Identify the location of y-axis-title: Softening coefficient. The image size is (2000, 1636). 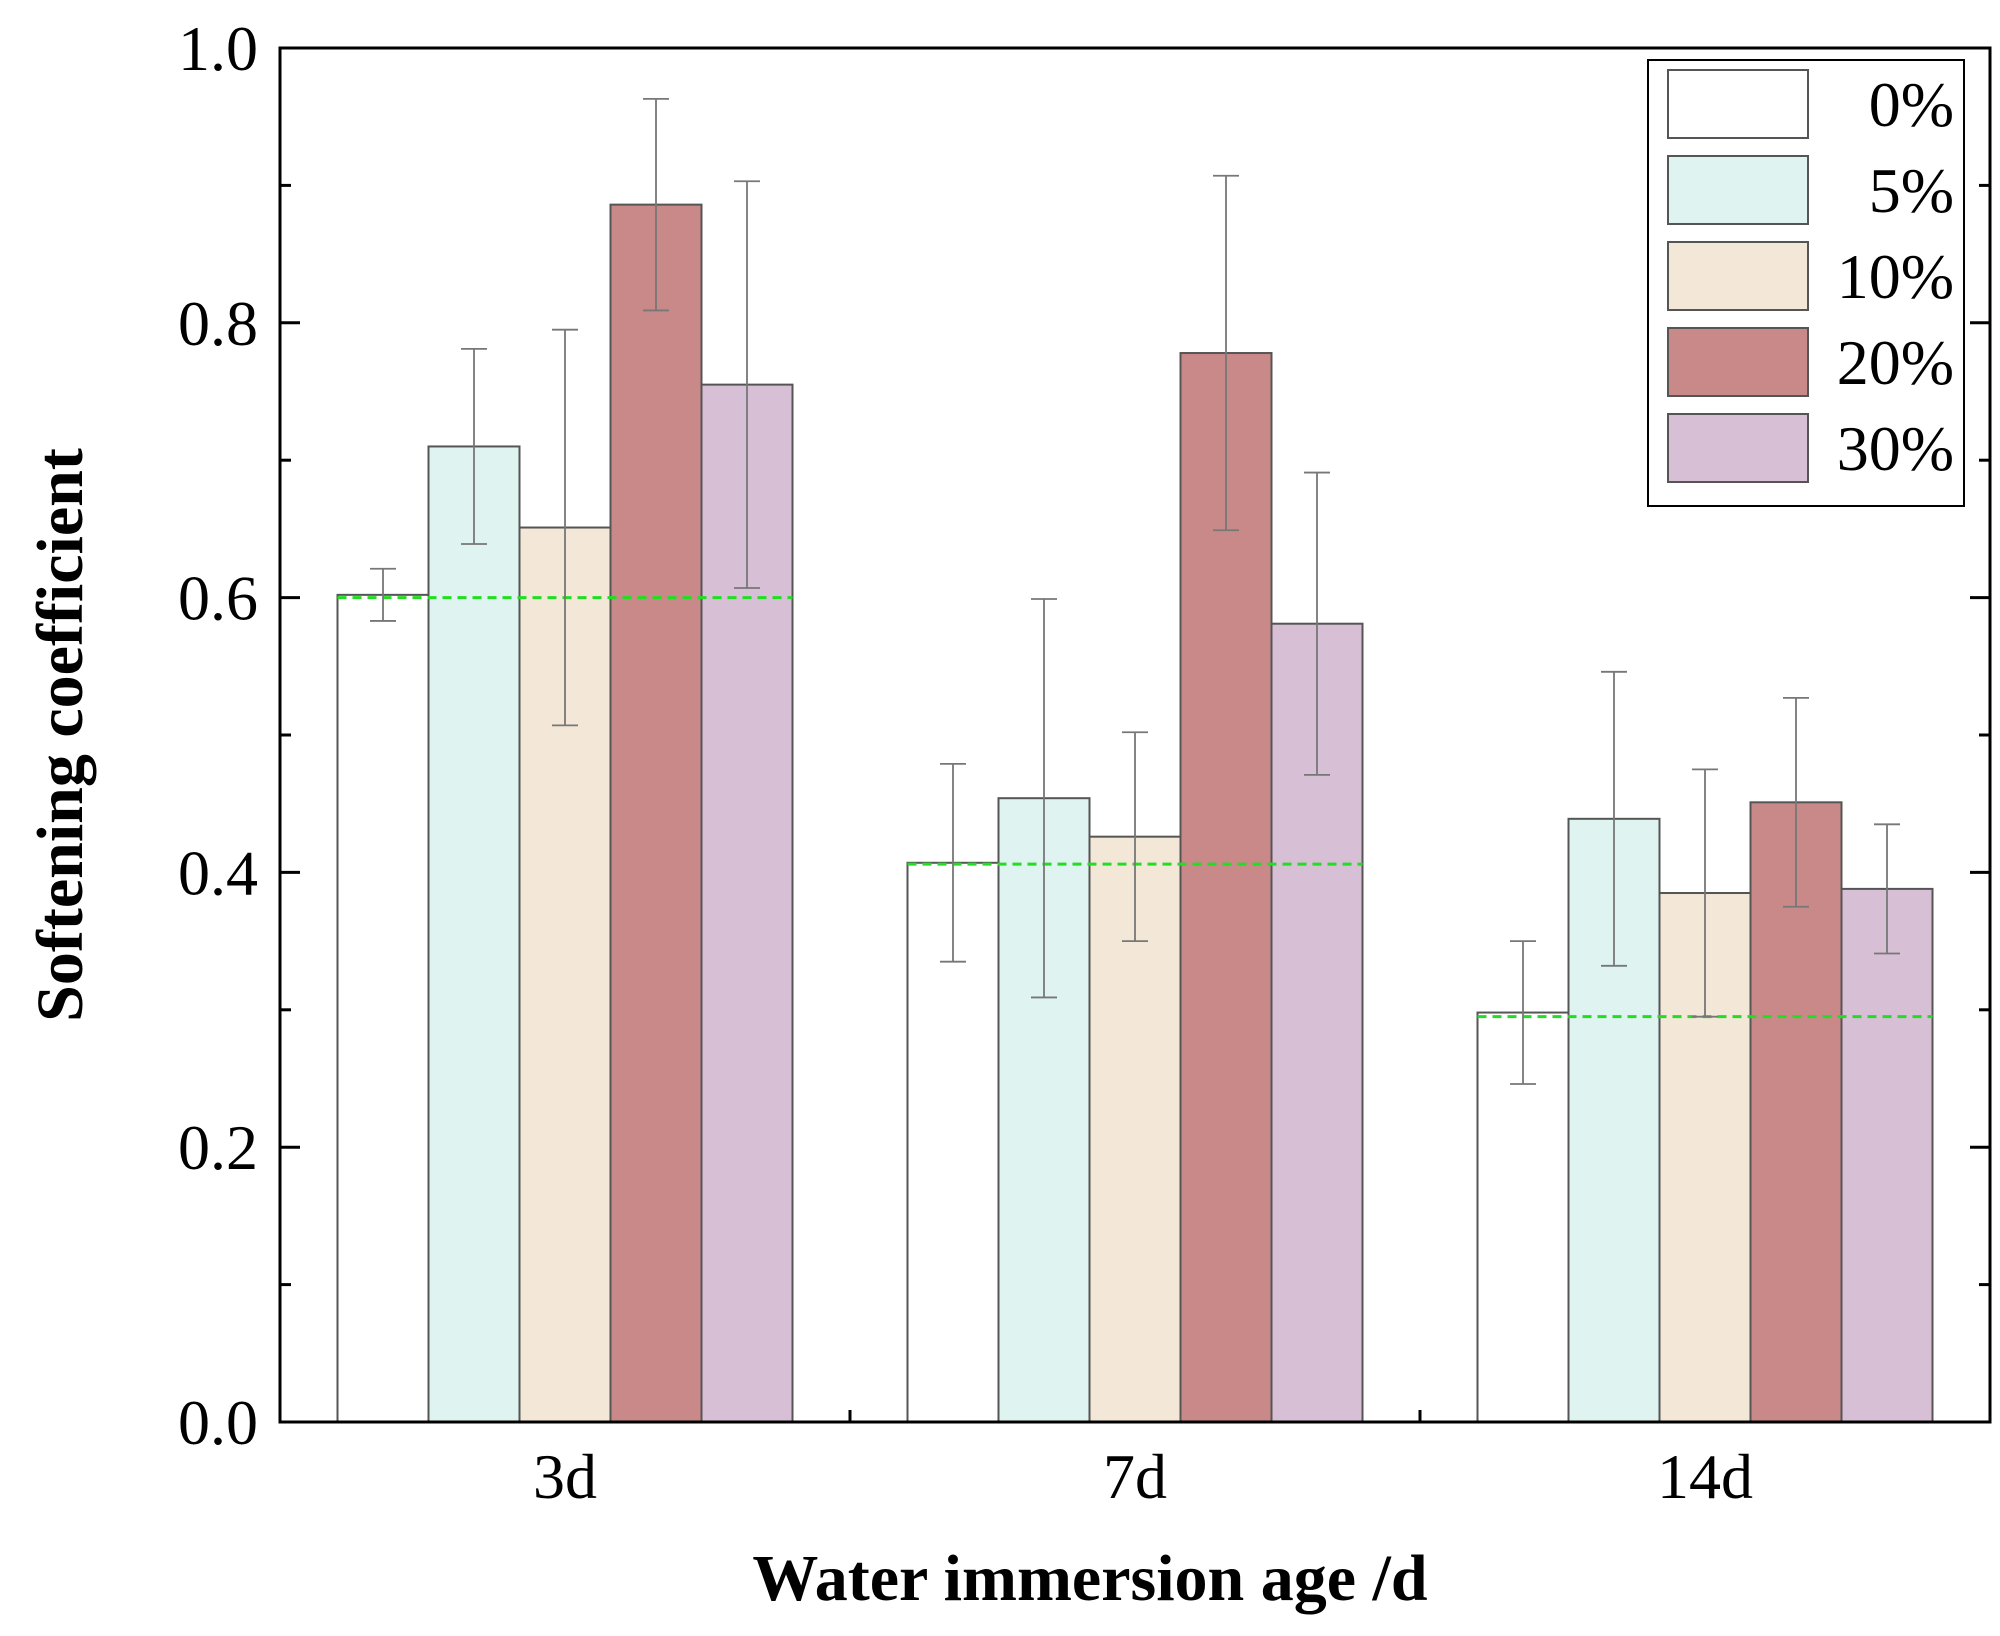
(60, 735).